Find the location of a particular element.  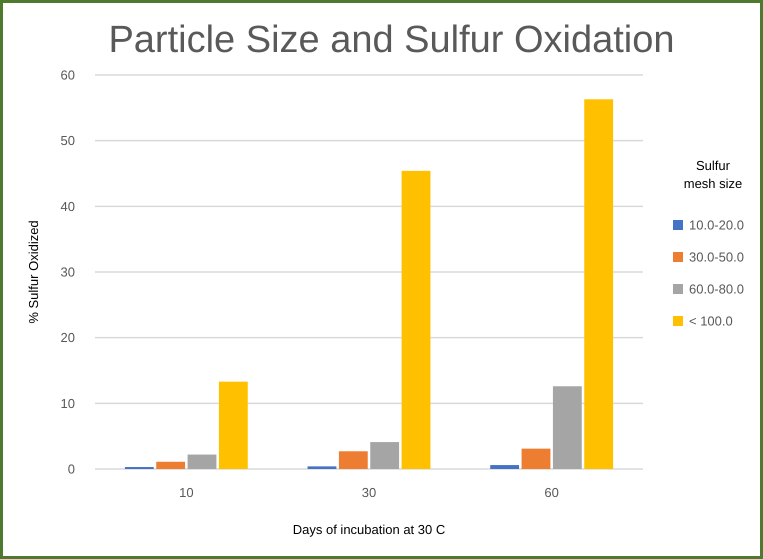

y-tick-label: 50 is located at coordinates (67, 140).